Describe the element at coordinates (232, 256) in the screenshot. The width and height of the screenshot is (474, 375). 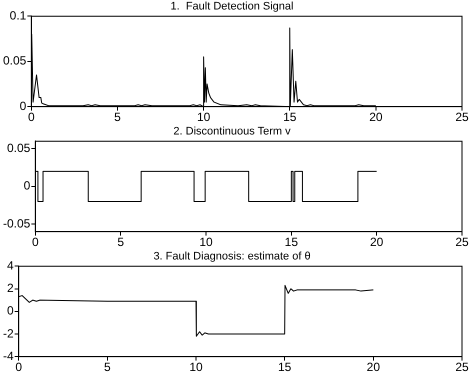
I see `chart-title: 3. Fault Diagnosis: estimate of θ` at that location.